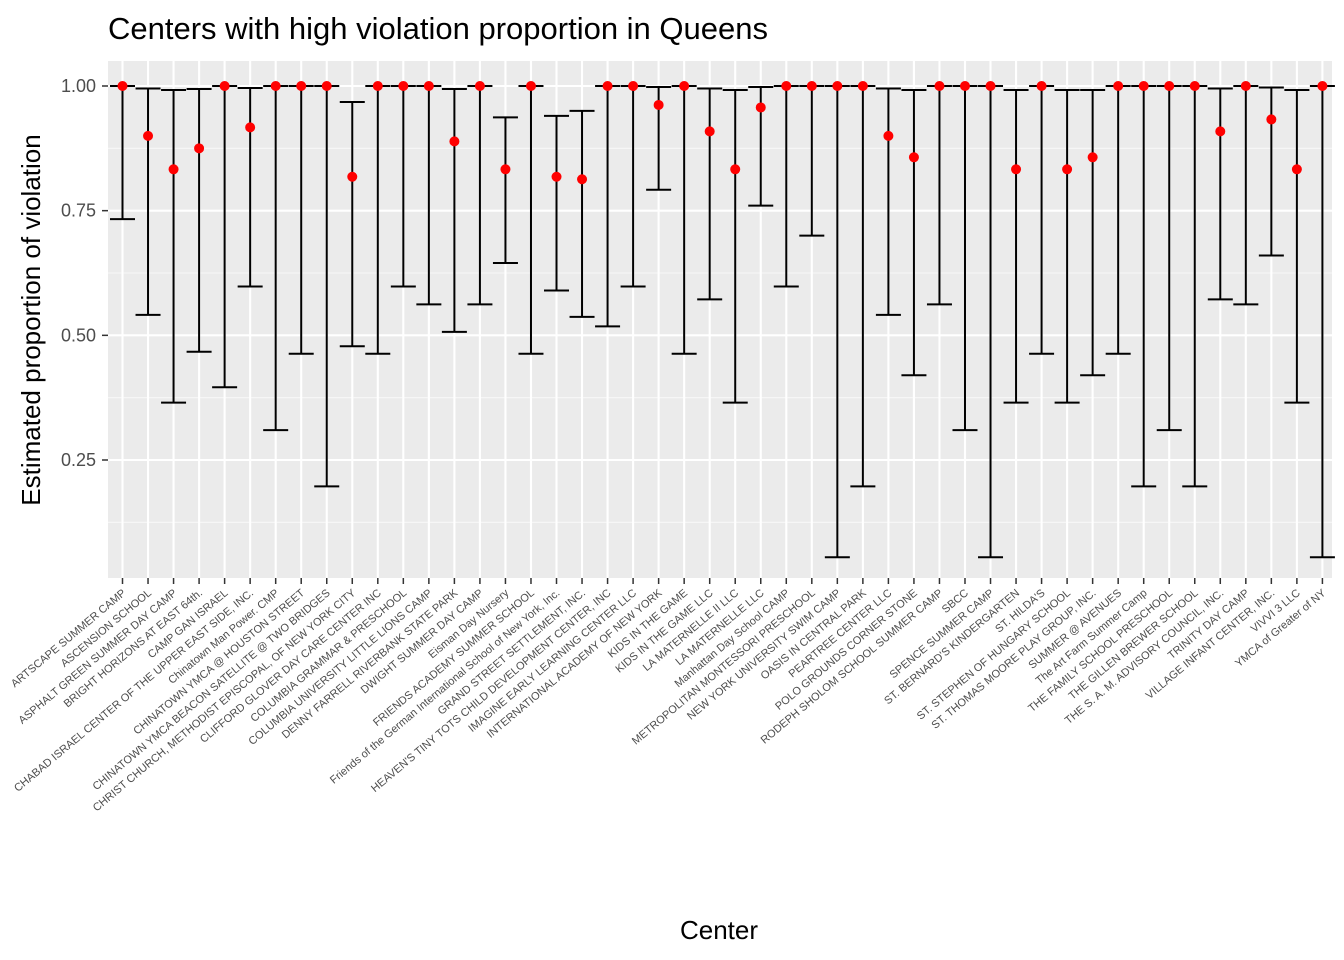  What do you see at coordinates (84, 273) in the screenshot?
I see `y-axis: 0.25 0.50 0.75 1.00` at bounding box center [84, 273].